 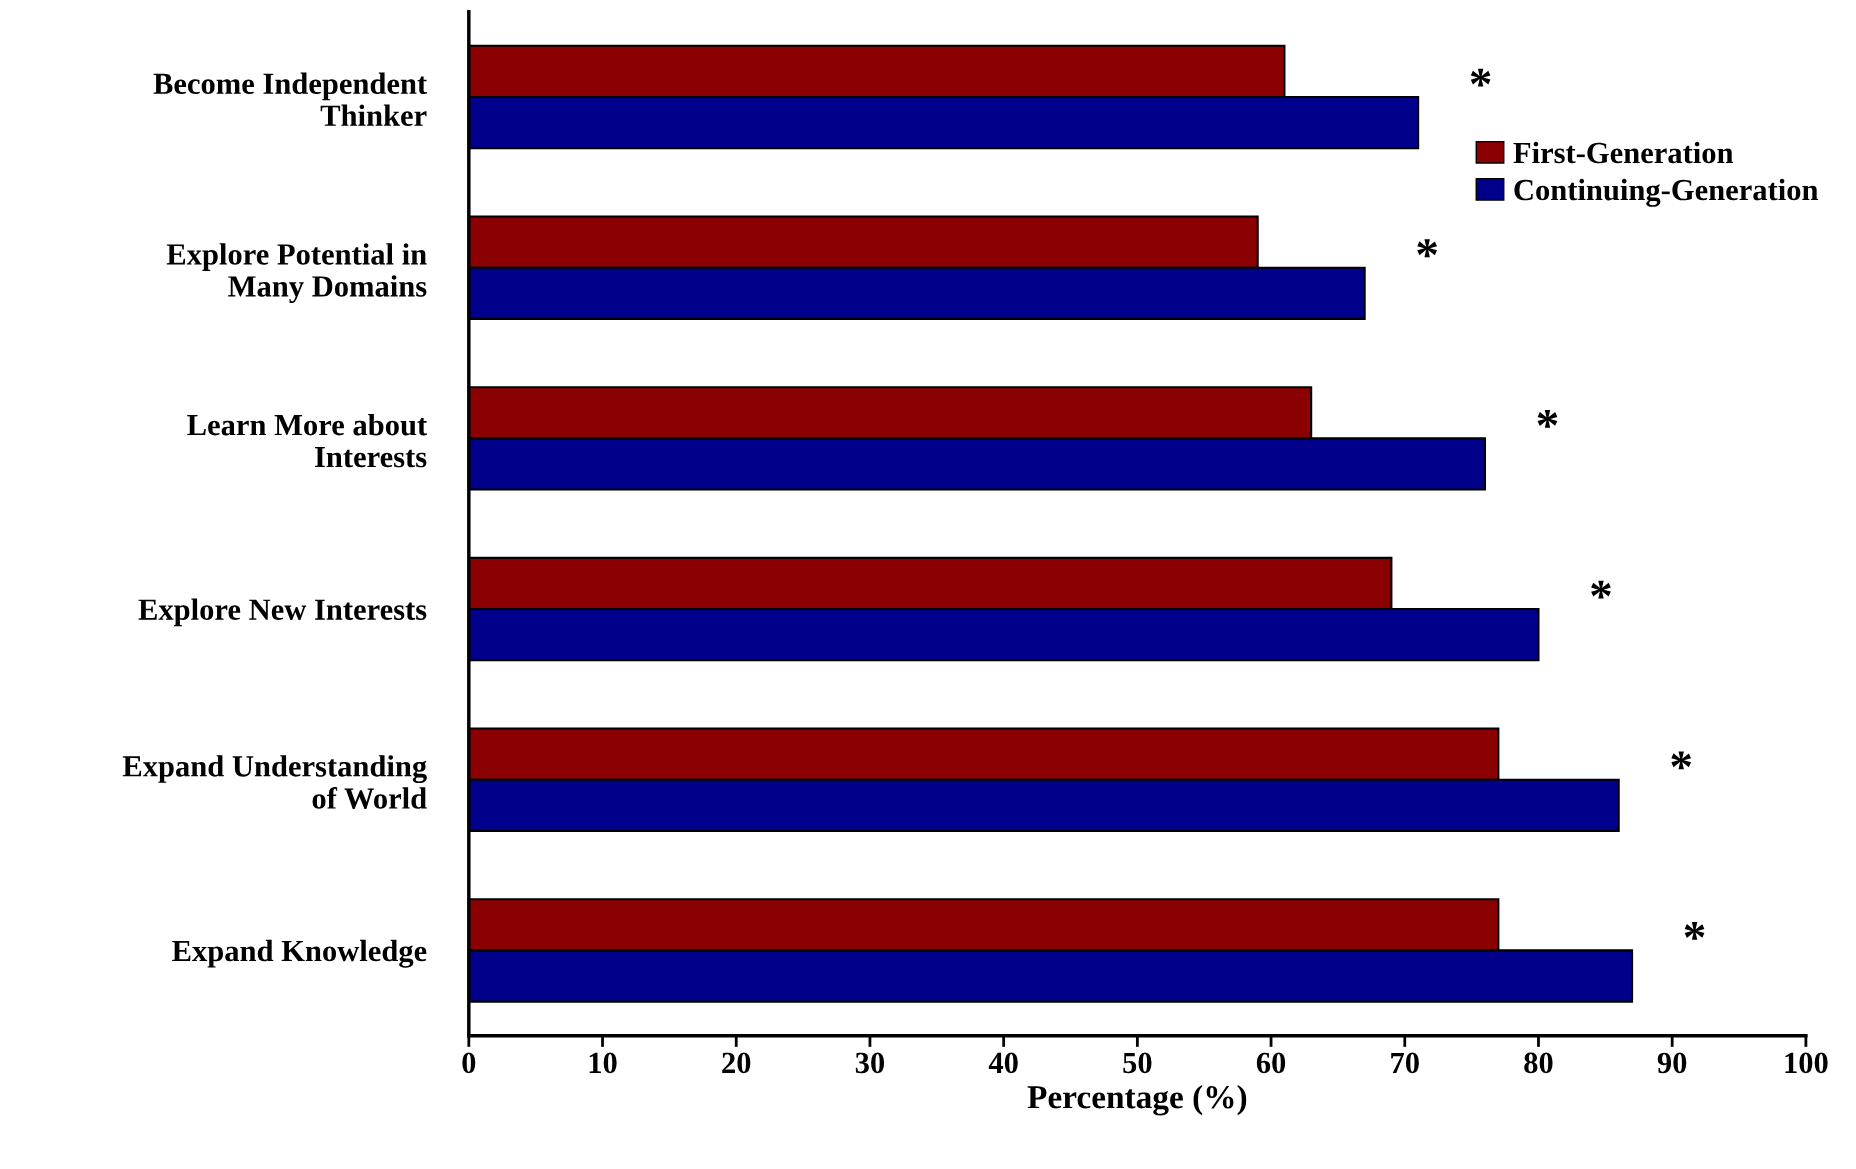 I want to click on y-tick-label: Expand Knowledge, so click(x=299, y=953).